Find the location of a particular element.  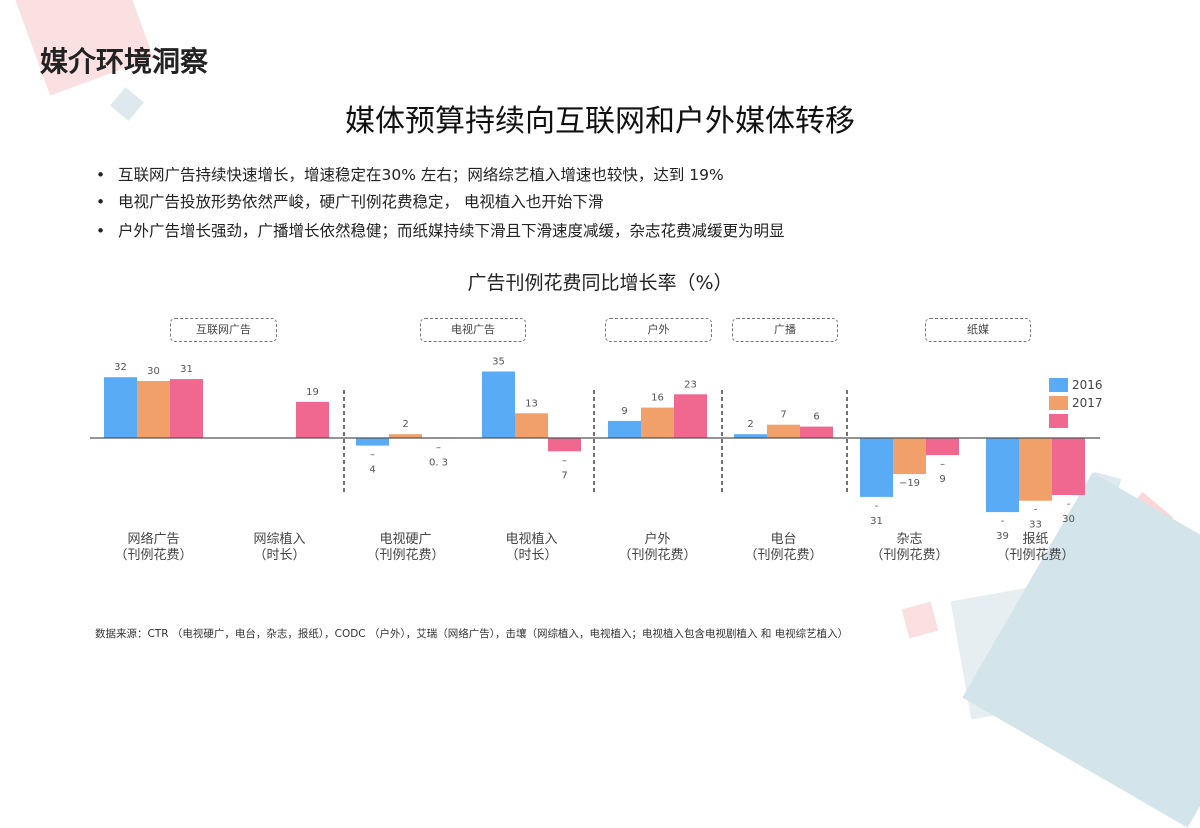

data-label: 4 is located at coordinates (372, 470).